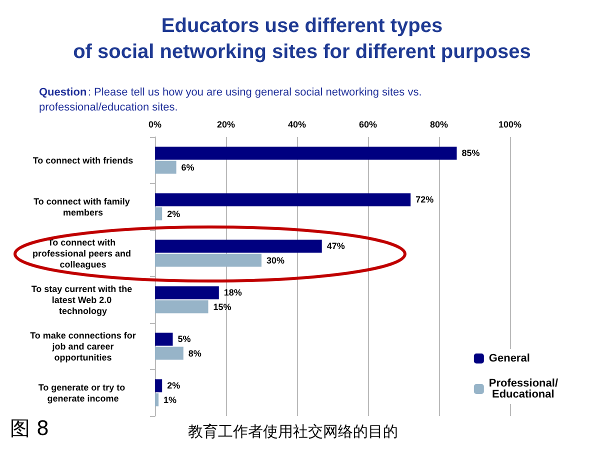 The image size is (604, 454). I want to click on x-tick-label: 80%, so click(439, 125).